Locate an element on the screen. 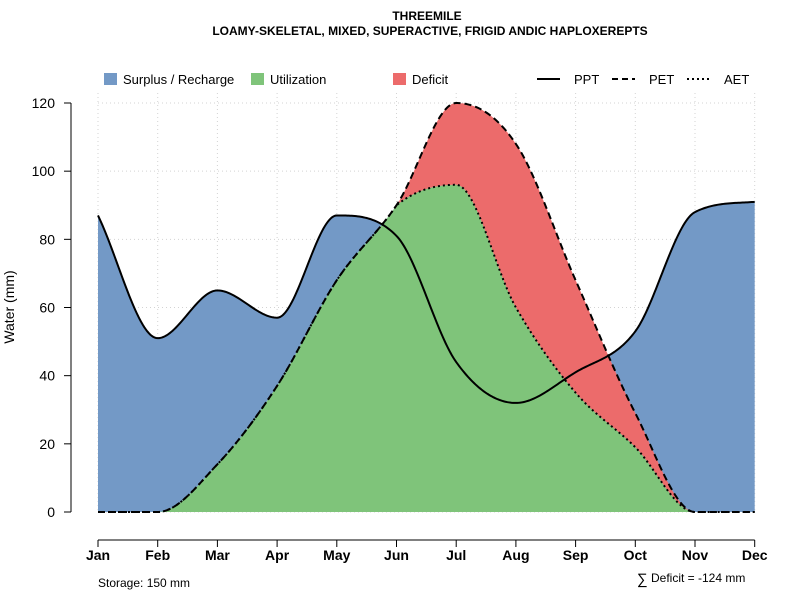 This screenshot has height=600, width=800. x-tick-label: May is located at coordinates (336, 555).